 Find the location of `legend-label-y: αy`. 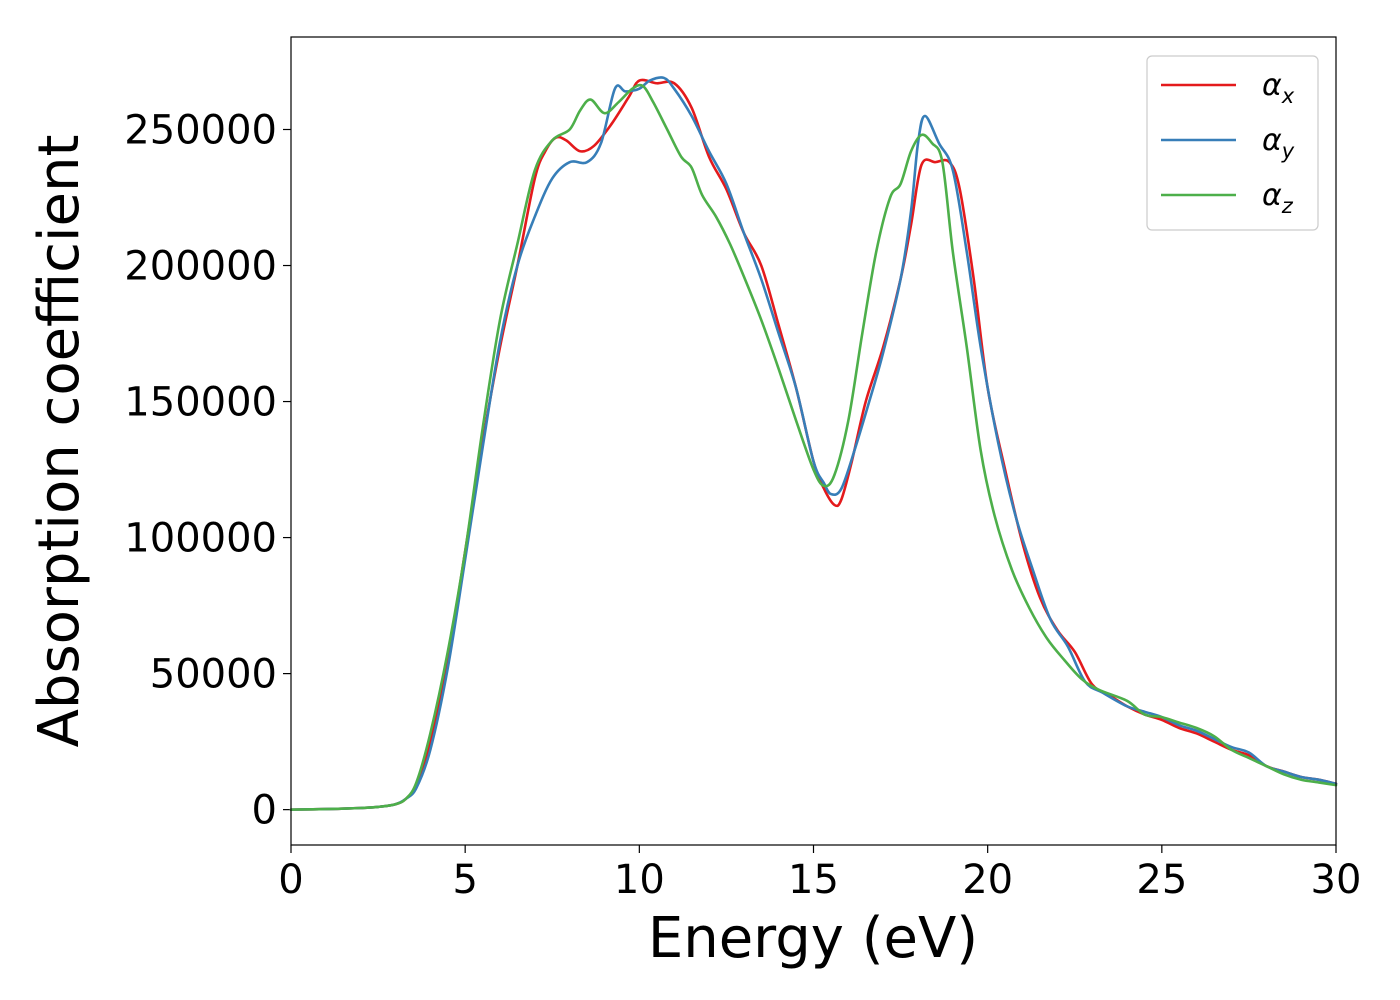

legend-label-y: αy is located at coordinates (1278, 143).